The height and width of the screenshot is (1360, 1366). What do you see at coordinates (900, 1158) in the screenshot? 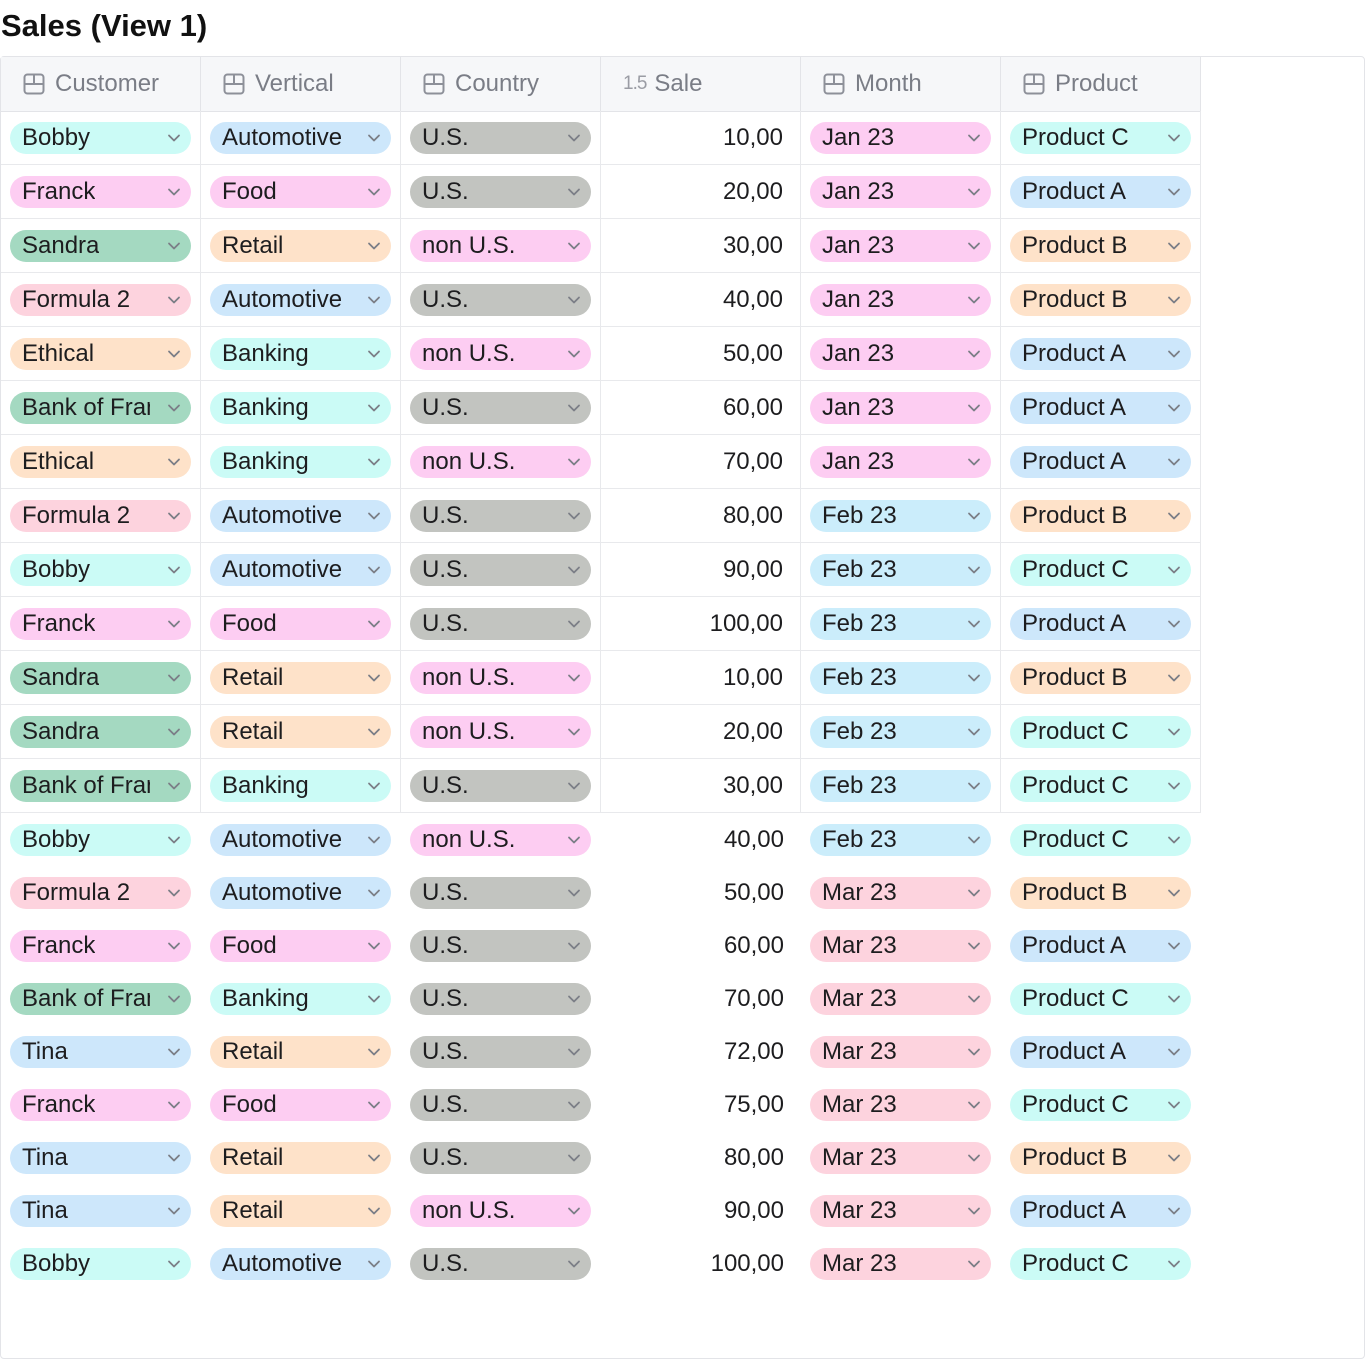
I see `month-chip: Mar 23` at bounding box center [900, 1158].